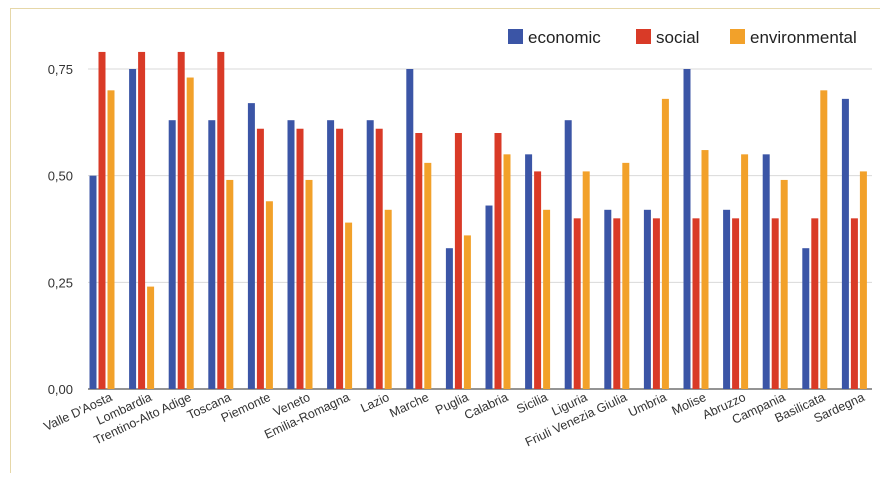 The width and height of the screenshot is (881, 477). What do you see at coordinates (647, 405) in the screenshot?
I see `x-tick-label: Umbria` at bounding box center [647, 405].